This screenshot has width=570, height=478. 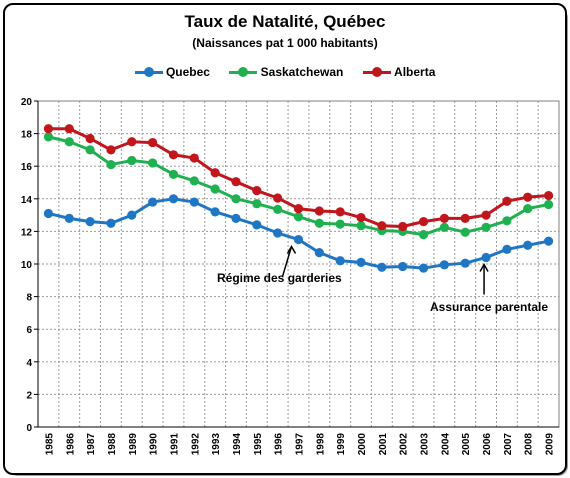 I want to click on x-tick-label: 2004, so click(x=445, y=444).